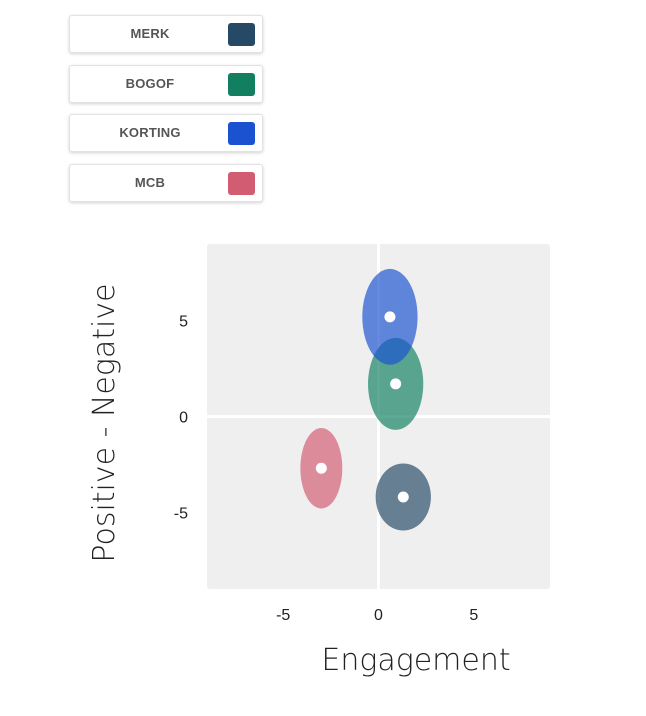  I want to click on legend-item-merk: MERK, so click(166, 34).